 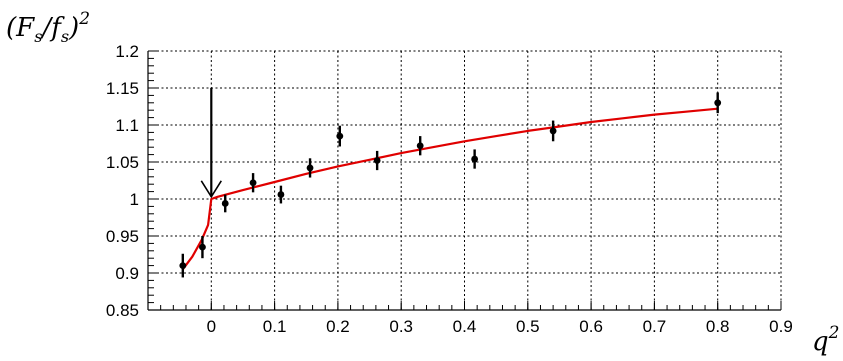 I want to click on y-tick-label: 0.95, so click(x=122, y=236).